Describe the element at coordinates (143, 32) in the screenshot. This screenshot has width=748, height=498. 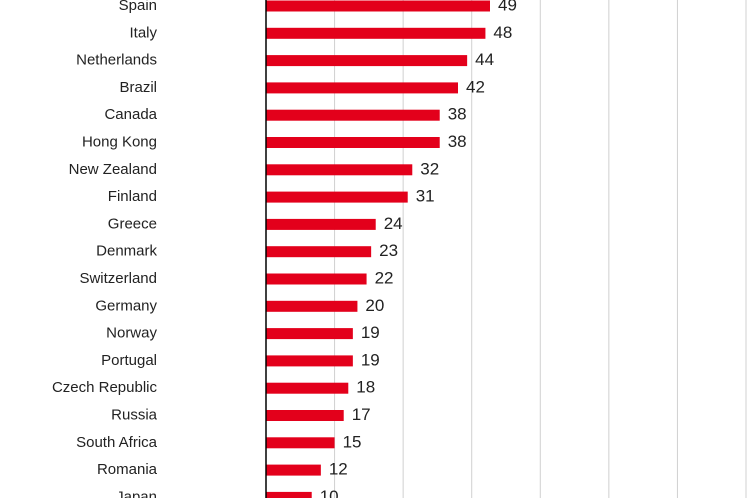
I see `category-label: Italy` at that location.